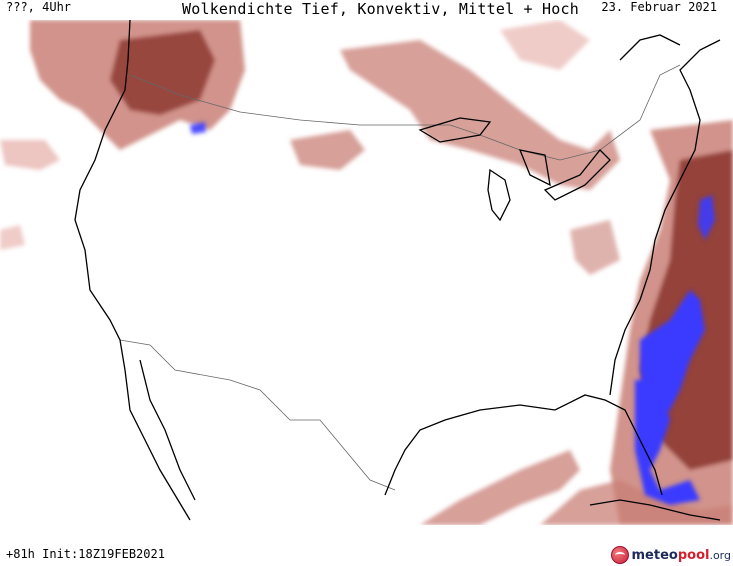 The image size is (733, 566). I want to click on us-canada-border, so click(405, 112).